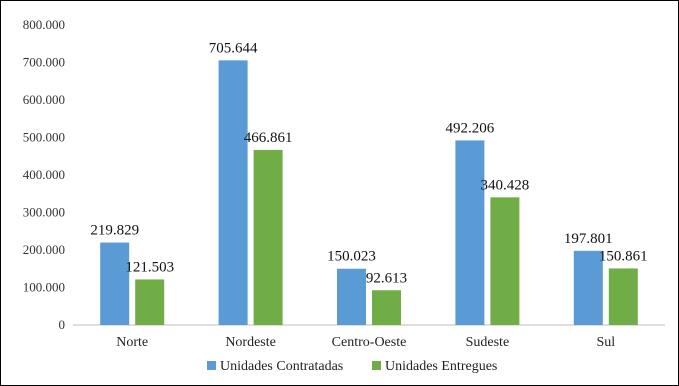 The image size is (679, 386). What do you see at coordinates (268, 138) in the screenshot?
I see `data-label: 466.861` at bounding box center [268, 138].